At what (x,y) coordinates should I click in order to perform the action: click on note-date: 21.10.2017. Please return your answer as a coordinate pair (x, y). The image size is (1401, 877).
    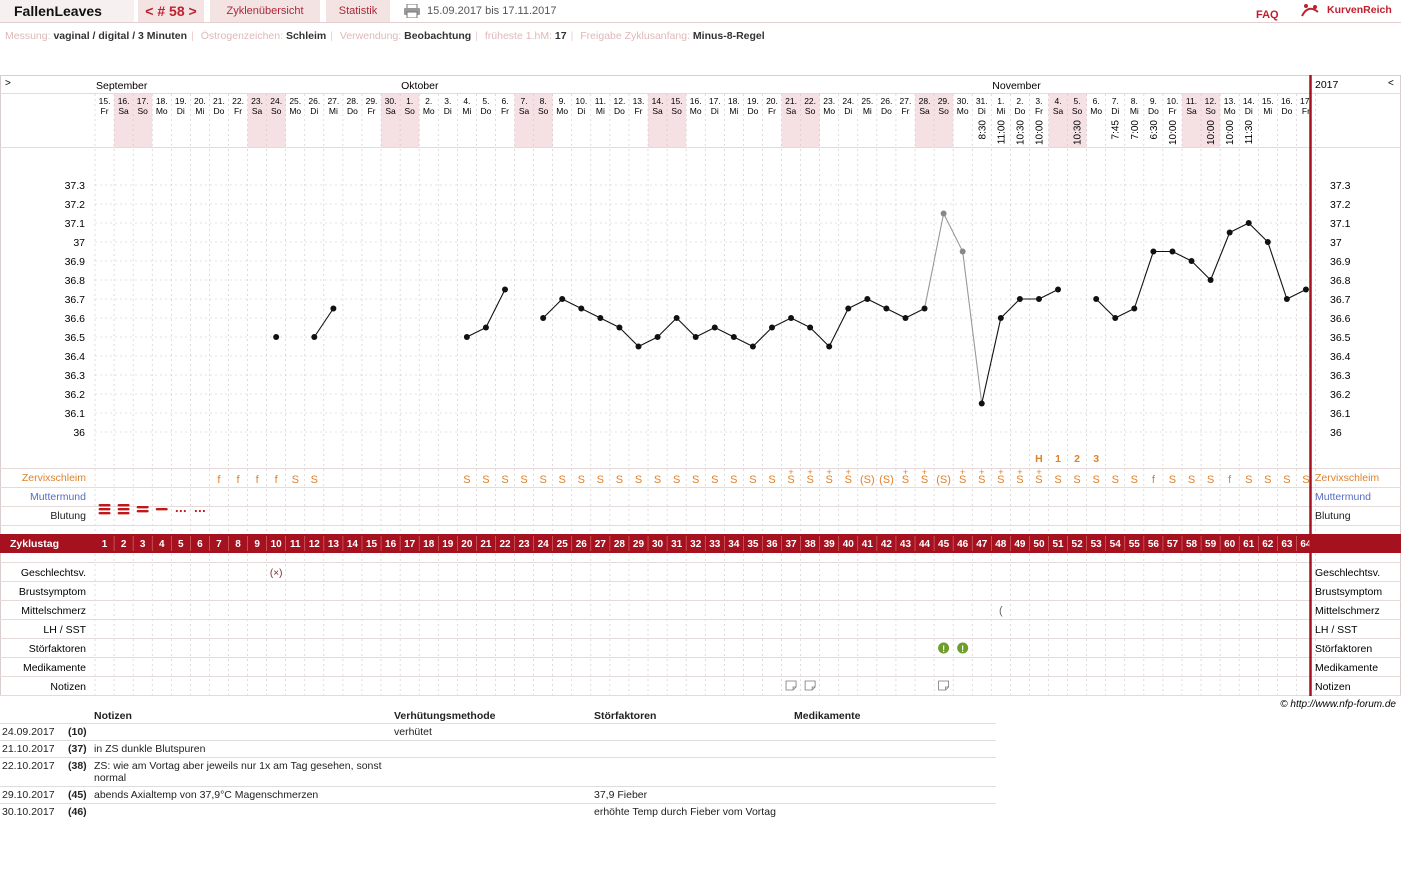
    Looking at the image, I should click on (33, 749).